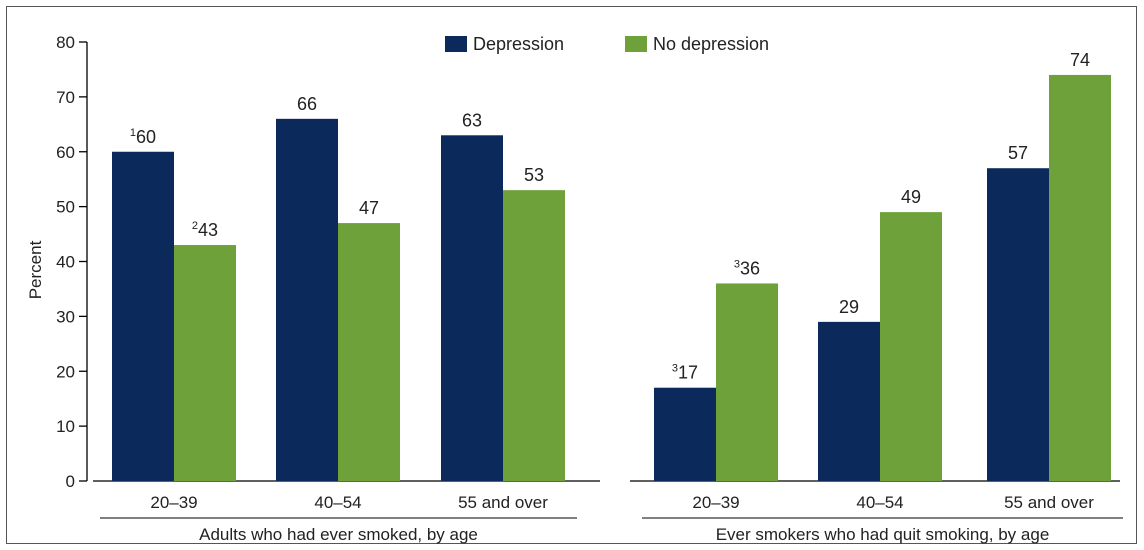  What do you see at coordinates (65, 371) in the screenshot?
I see `y-tick-label: 20` at bounding box center [65, 371].